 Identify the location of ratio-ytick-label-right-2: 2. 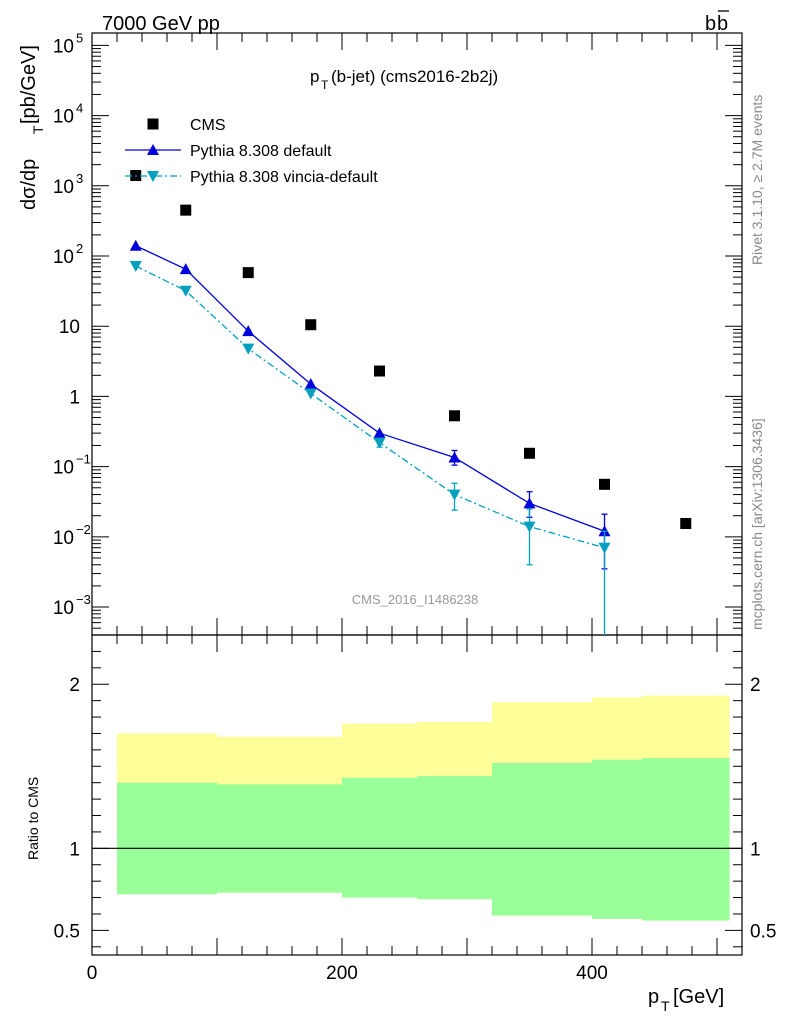
(755, 685).